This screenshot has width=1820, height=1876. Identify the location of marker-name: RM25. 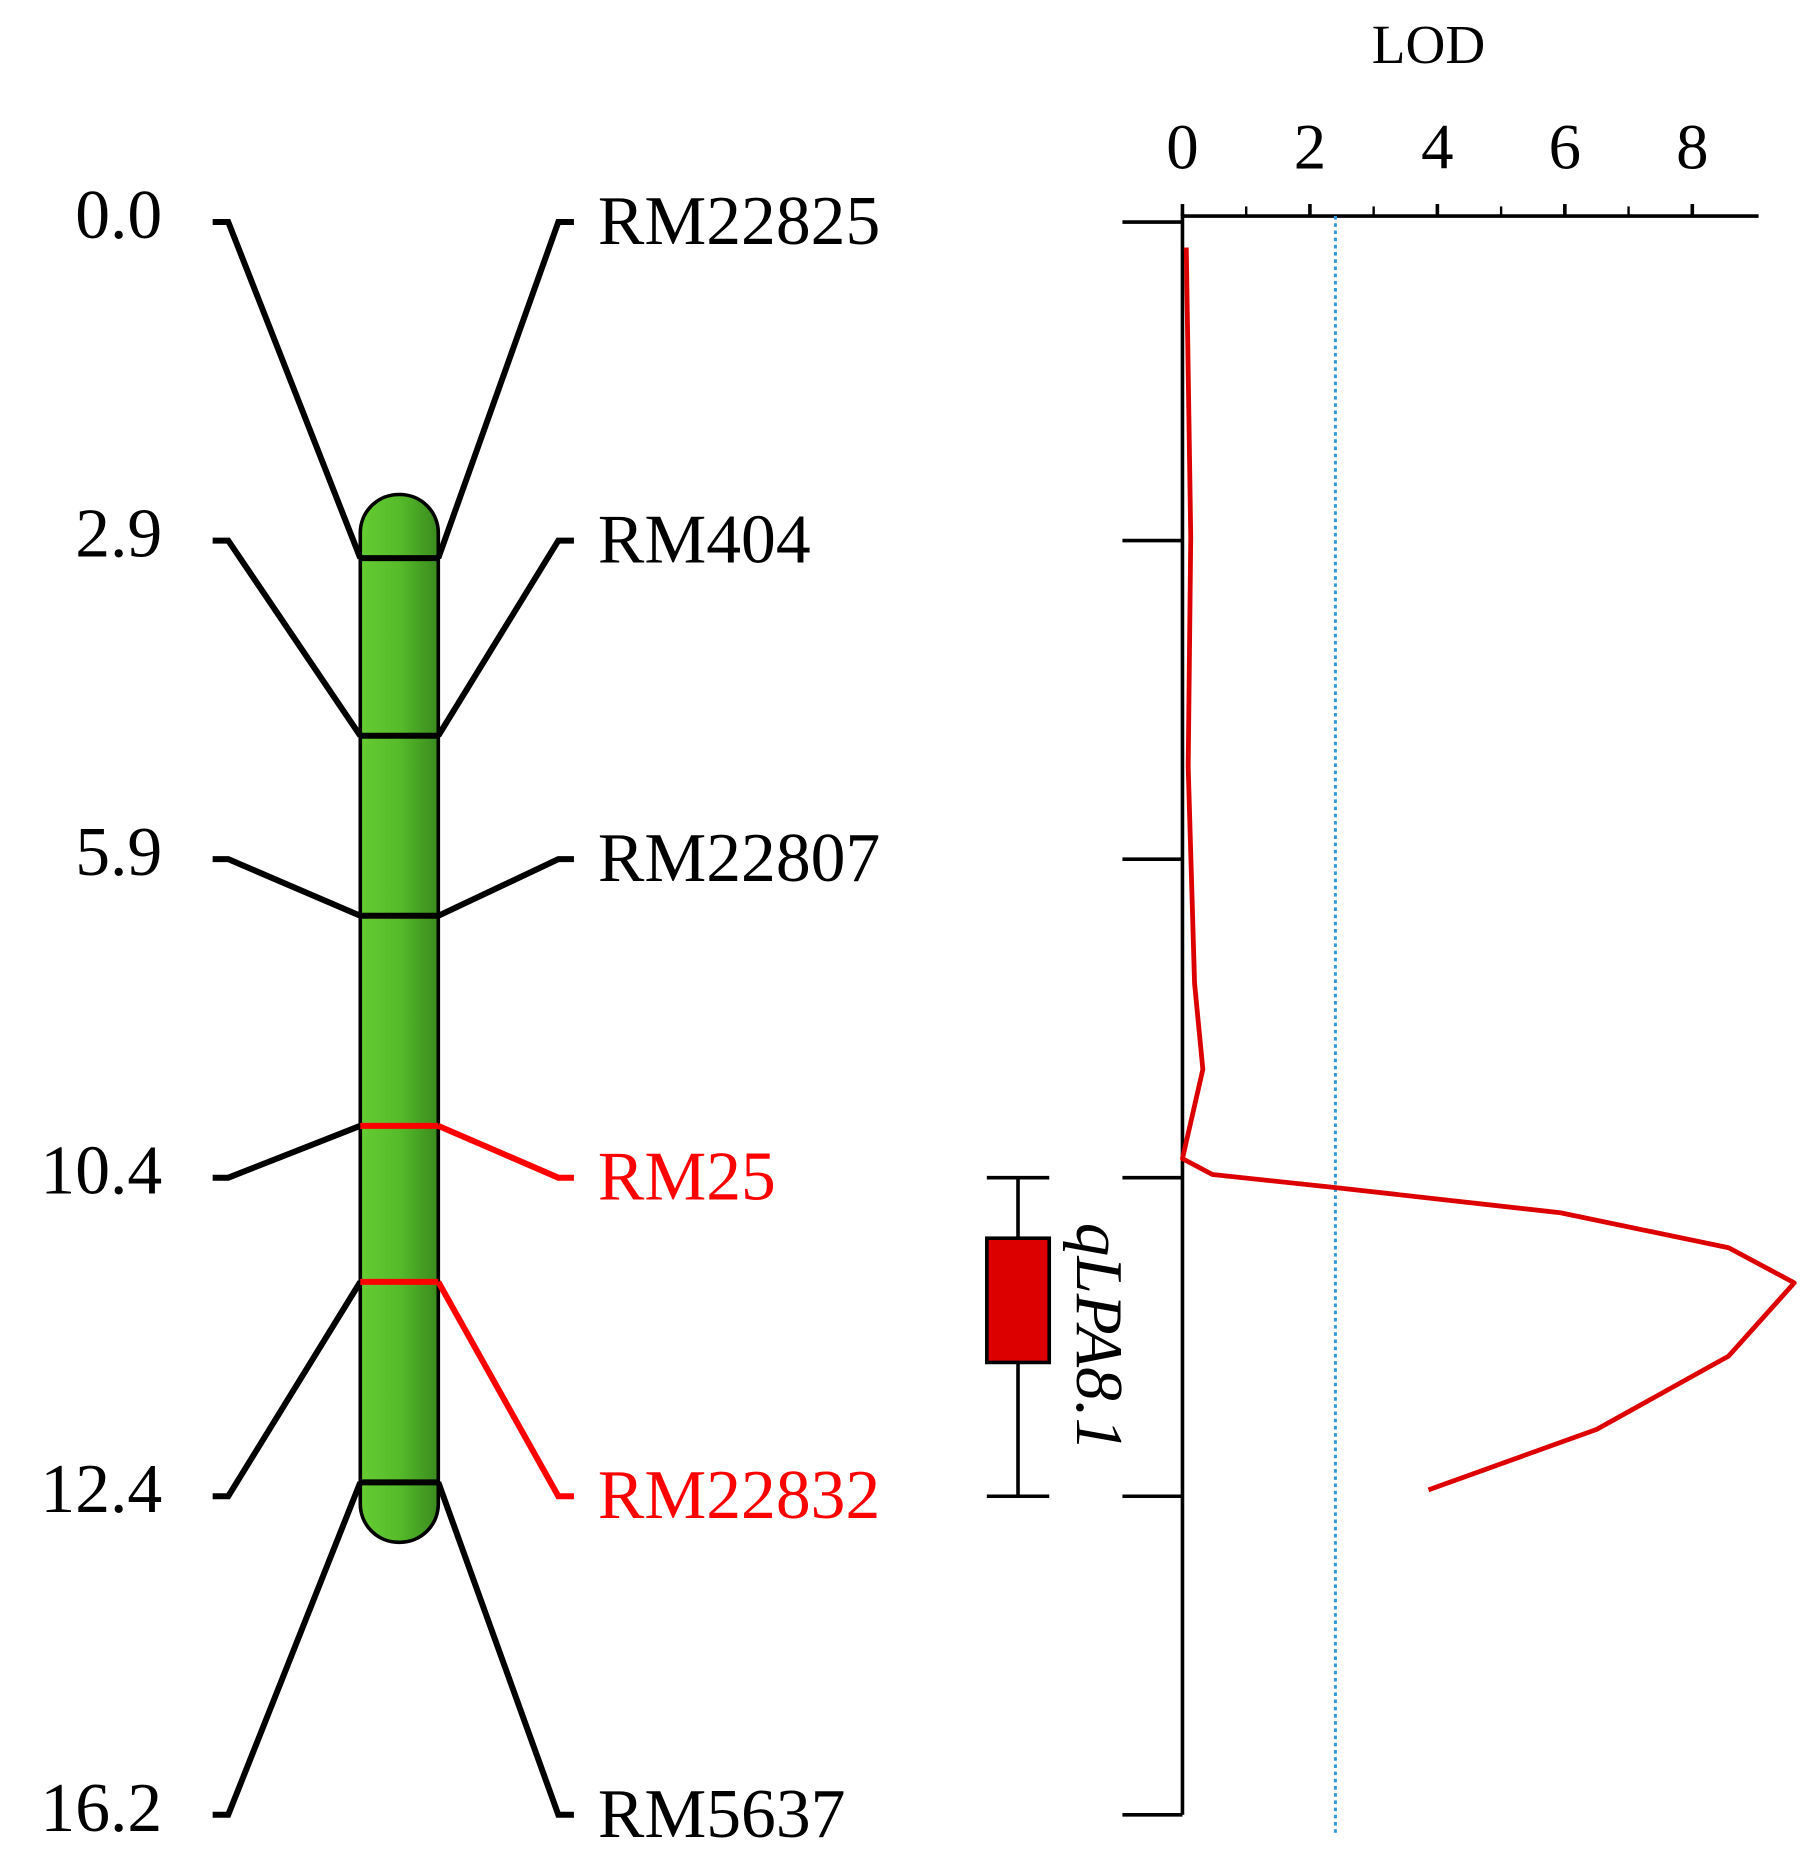
(687, 1177).